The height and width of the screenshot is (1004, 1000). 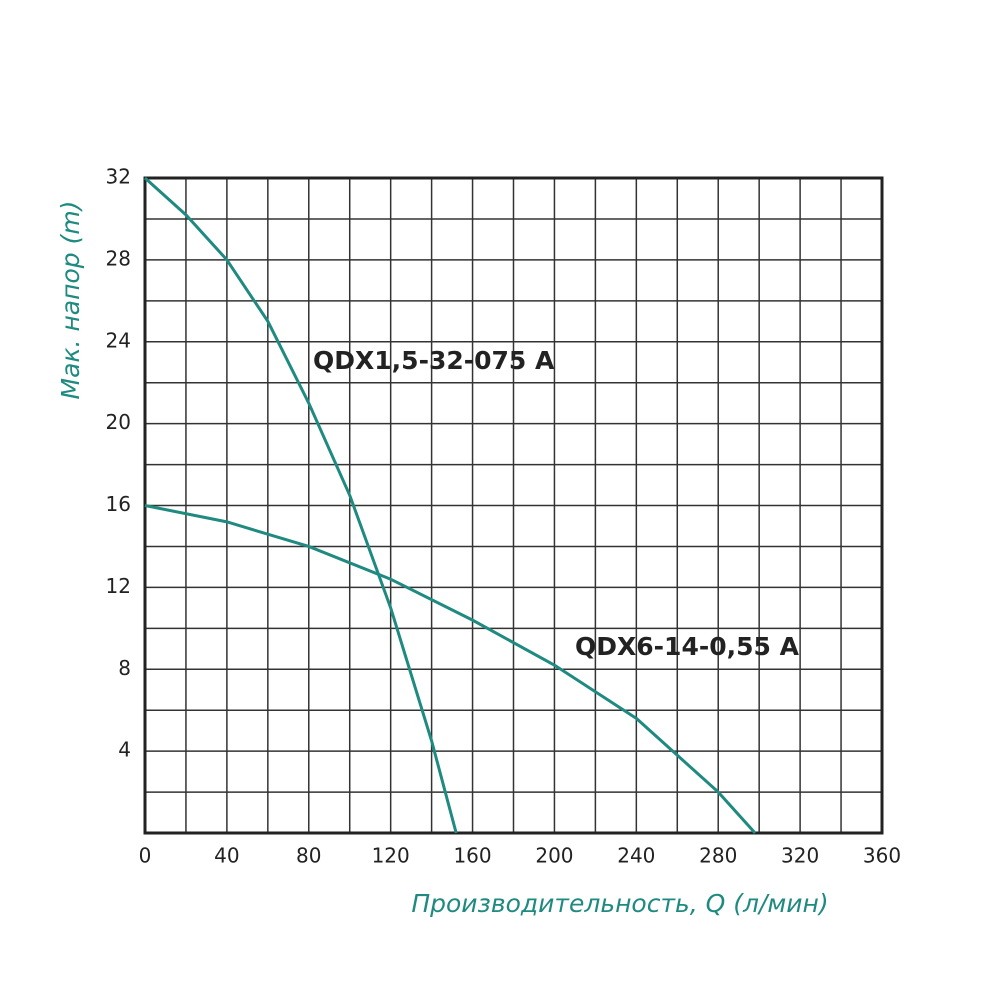 I want to click on series-label: QDX1,5-32-075 A, so click(x=434, y=360).